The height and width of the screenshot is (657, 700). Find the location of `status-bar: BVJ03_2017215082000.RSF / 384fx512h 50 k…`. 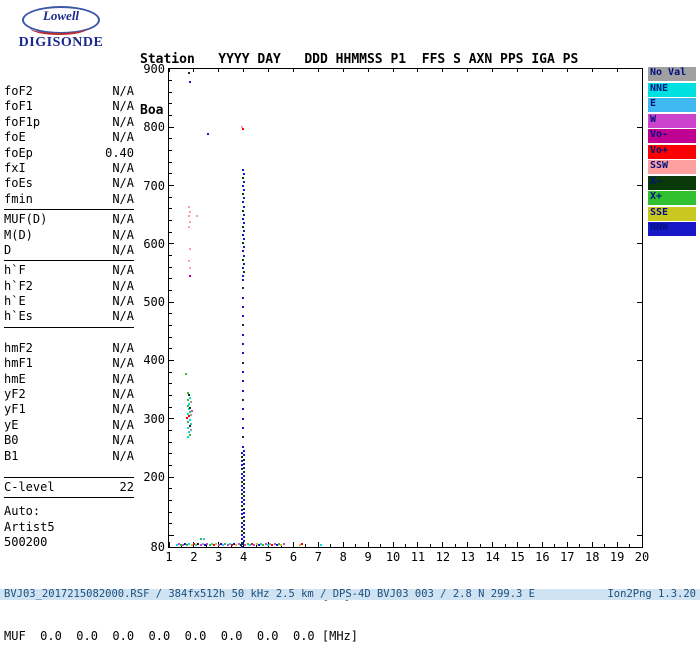

status-bar: BVJ03_2017215082000.RSF / 384fx512h 50 k… is located at coordinates (350, 594).